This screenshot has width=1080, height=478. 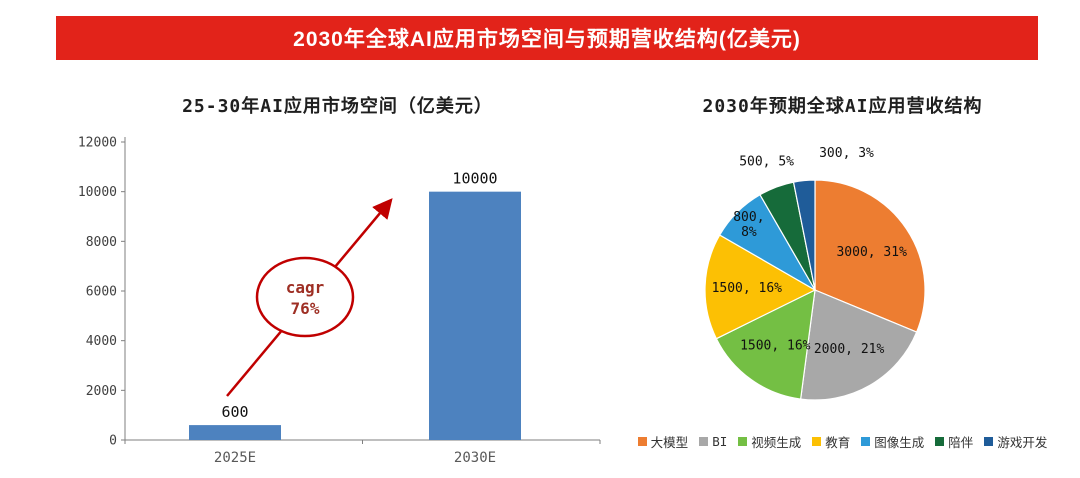 What do you see at coordinates (101, 292) in the screenshot?
I see `y-tick-label: 6000` at bounding box center [101, 292].